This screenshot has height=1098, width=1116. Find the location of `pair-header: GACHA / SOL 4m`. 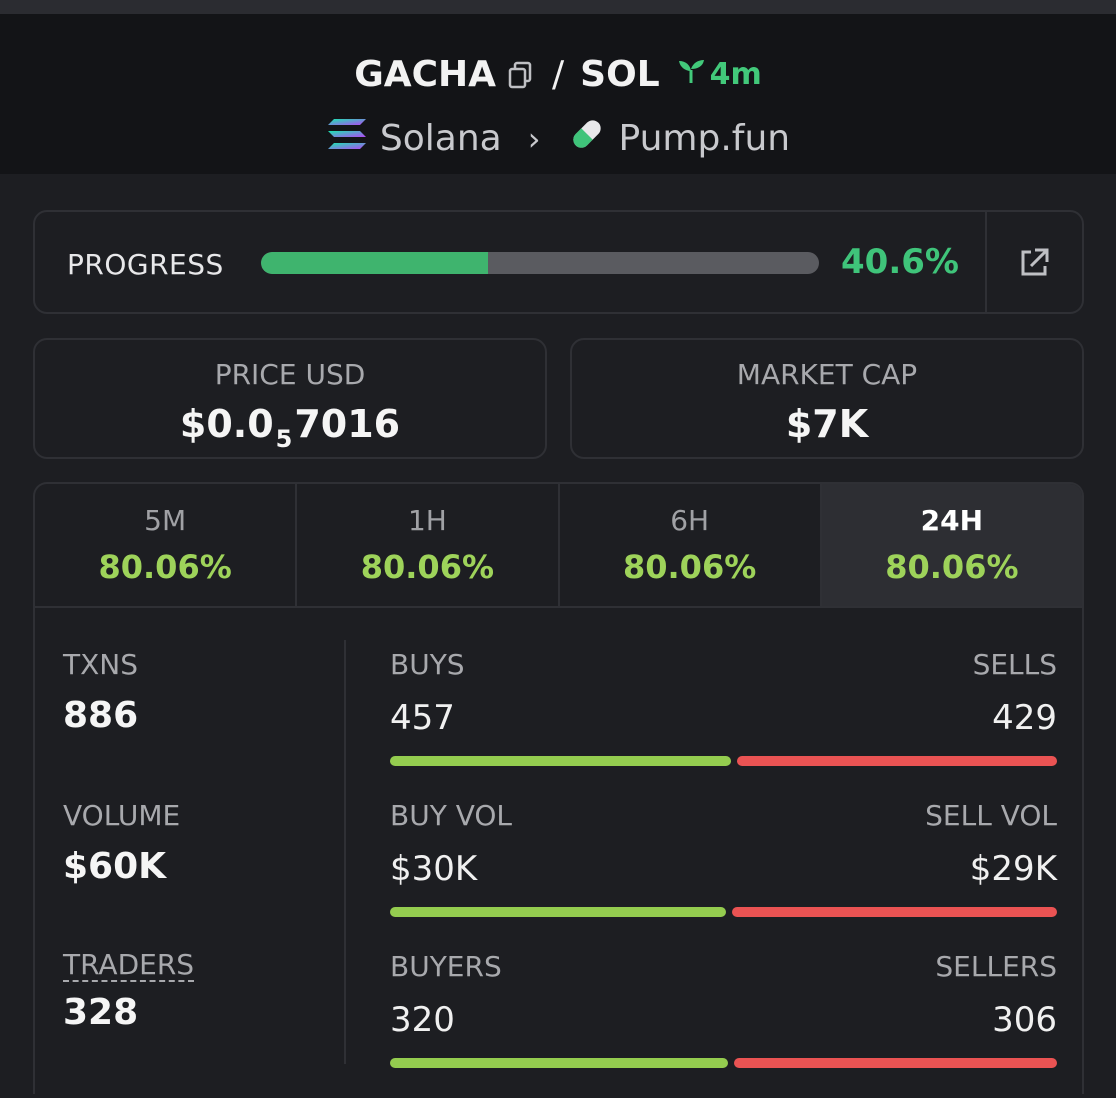

pair-header: GACHA / SOL 4m is located at coordinates (558, 94).